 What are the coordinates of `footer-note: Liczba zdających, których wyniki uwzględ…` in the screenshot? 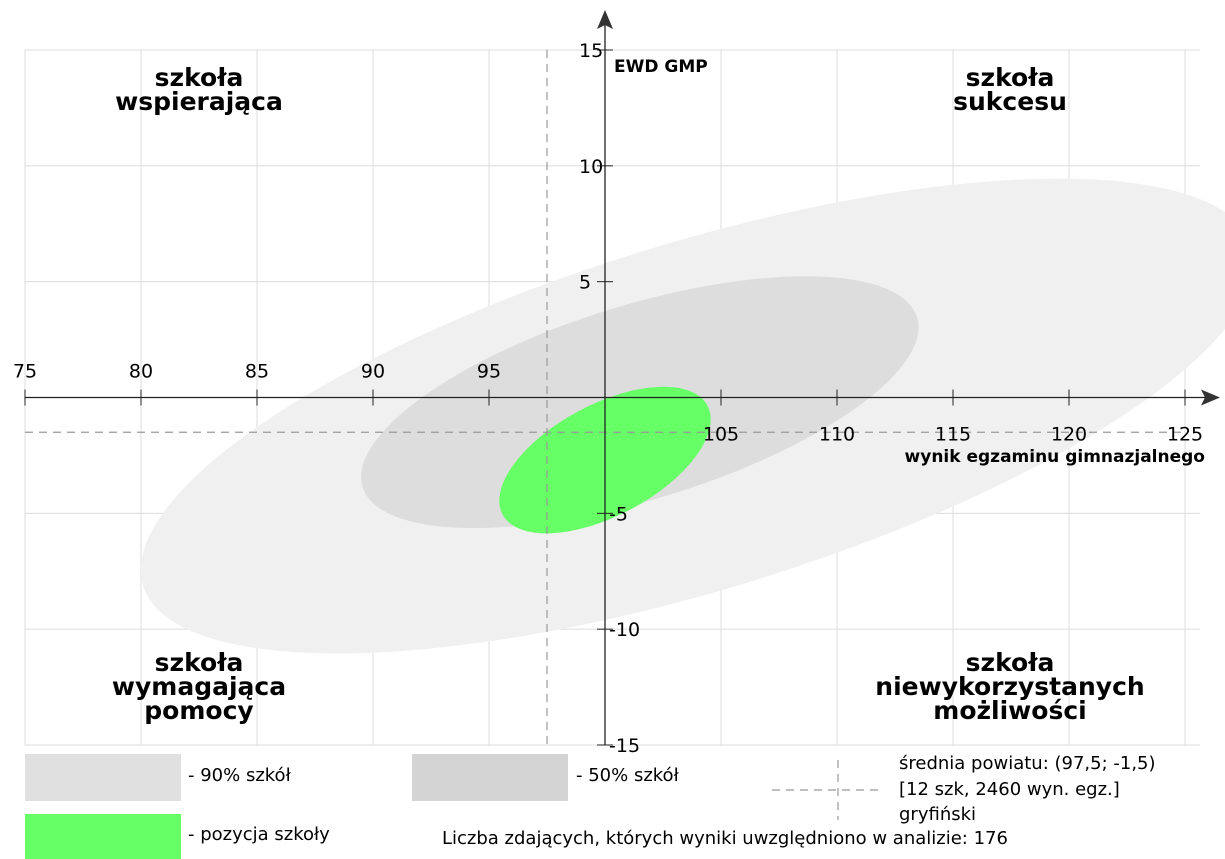 It's located at (725, 838).